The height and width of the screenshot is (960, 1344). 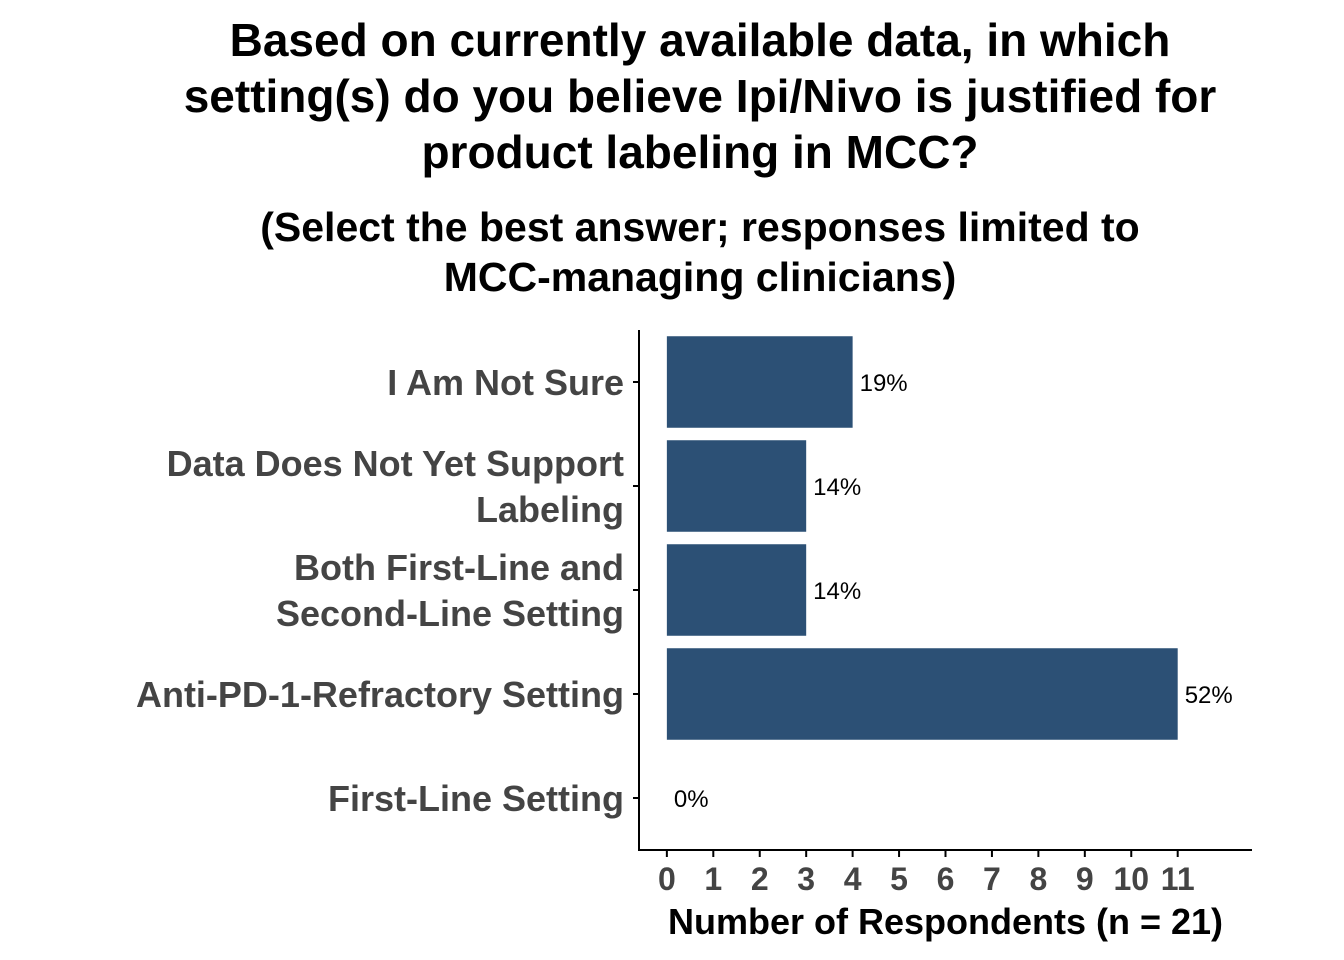 What do you see at coordinates (945, 921) in the screenshot?
I see `x-axis-title: Number of Respondents (n = 21)` at bounding box center [945, 921].